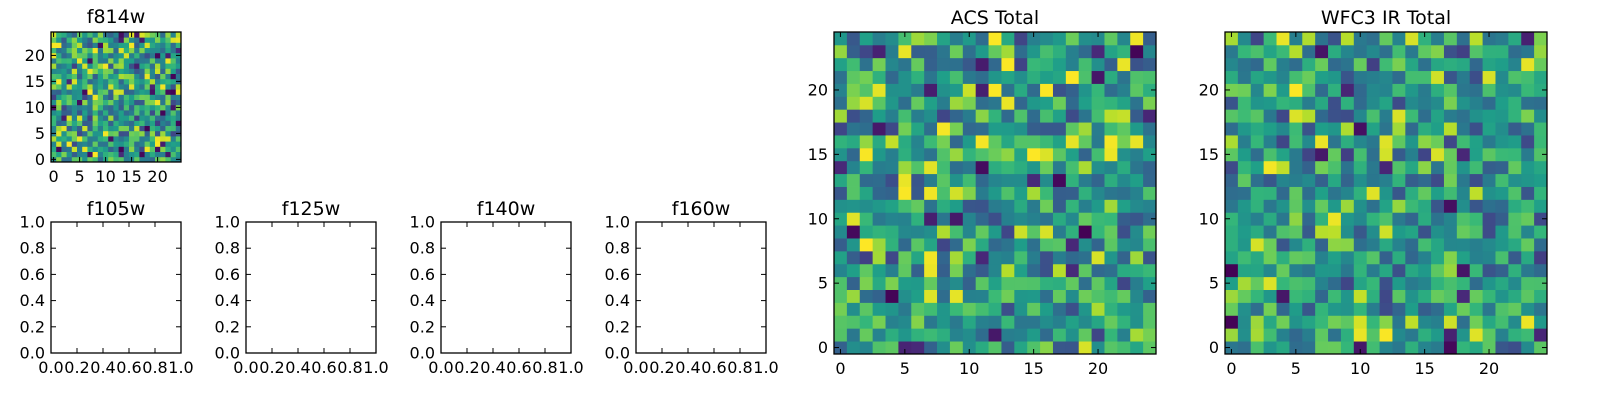  Describe the element at coordinates (323, 367) in the screenshot. I see `x-tick-label: 0.6` at that location.